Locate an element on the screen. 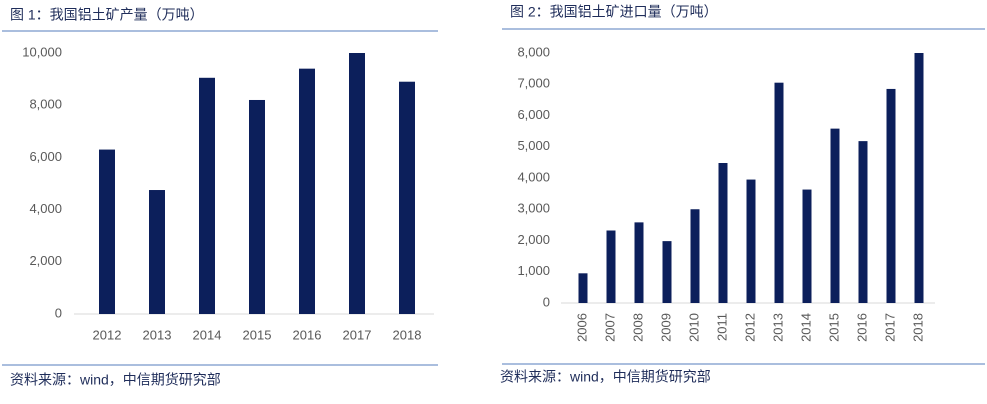 The height and width of the screenshot is (404, 987). x-tick-label: 2007 is located at coordinates (609, 327).